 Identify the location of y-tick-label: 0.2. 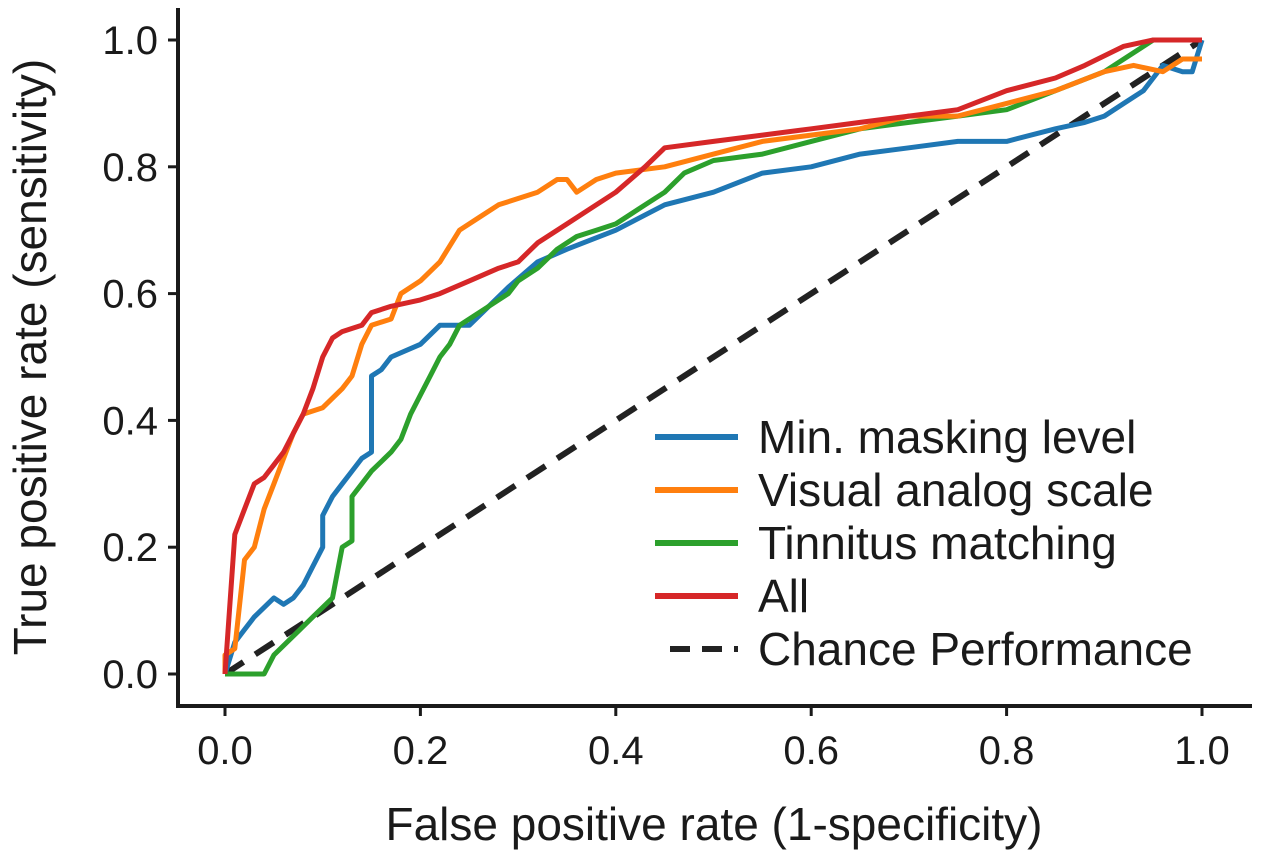
(130, 548).